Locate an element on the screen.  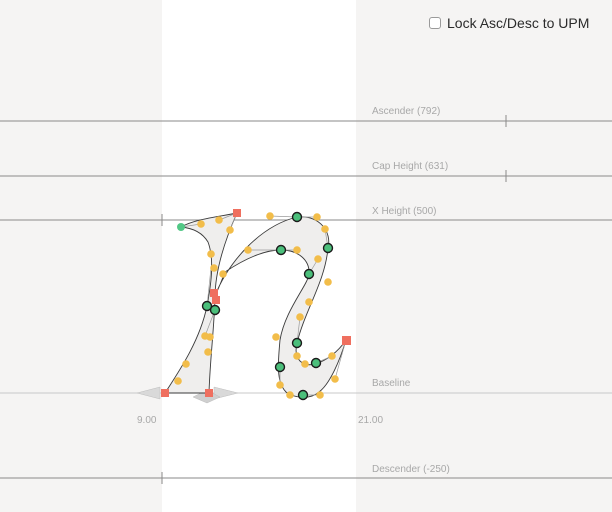
start-point is located at coordinates (181, 227).